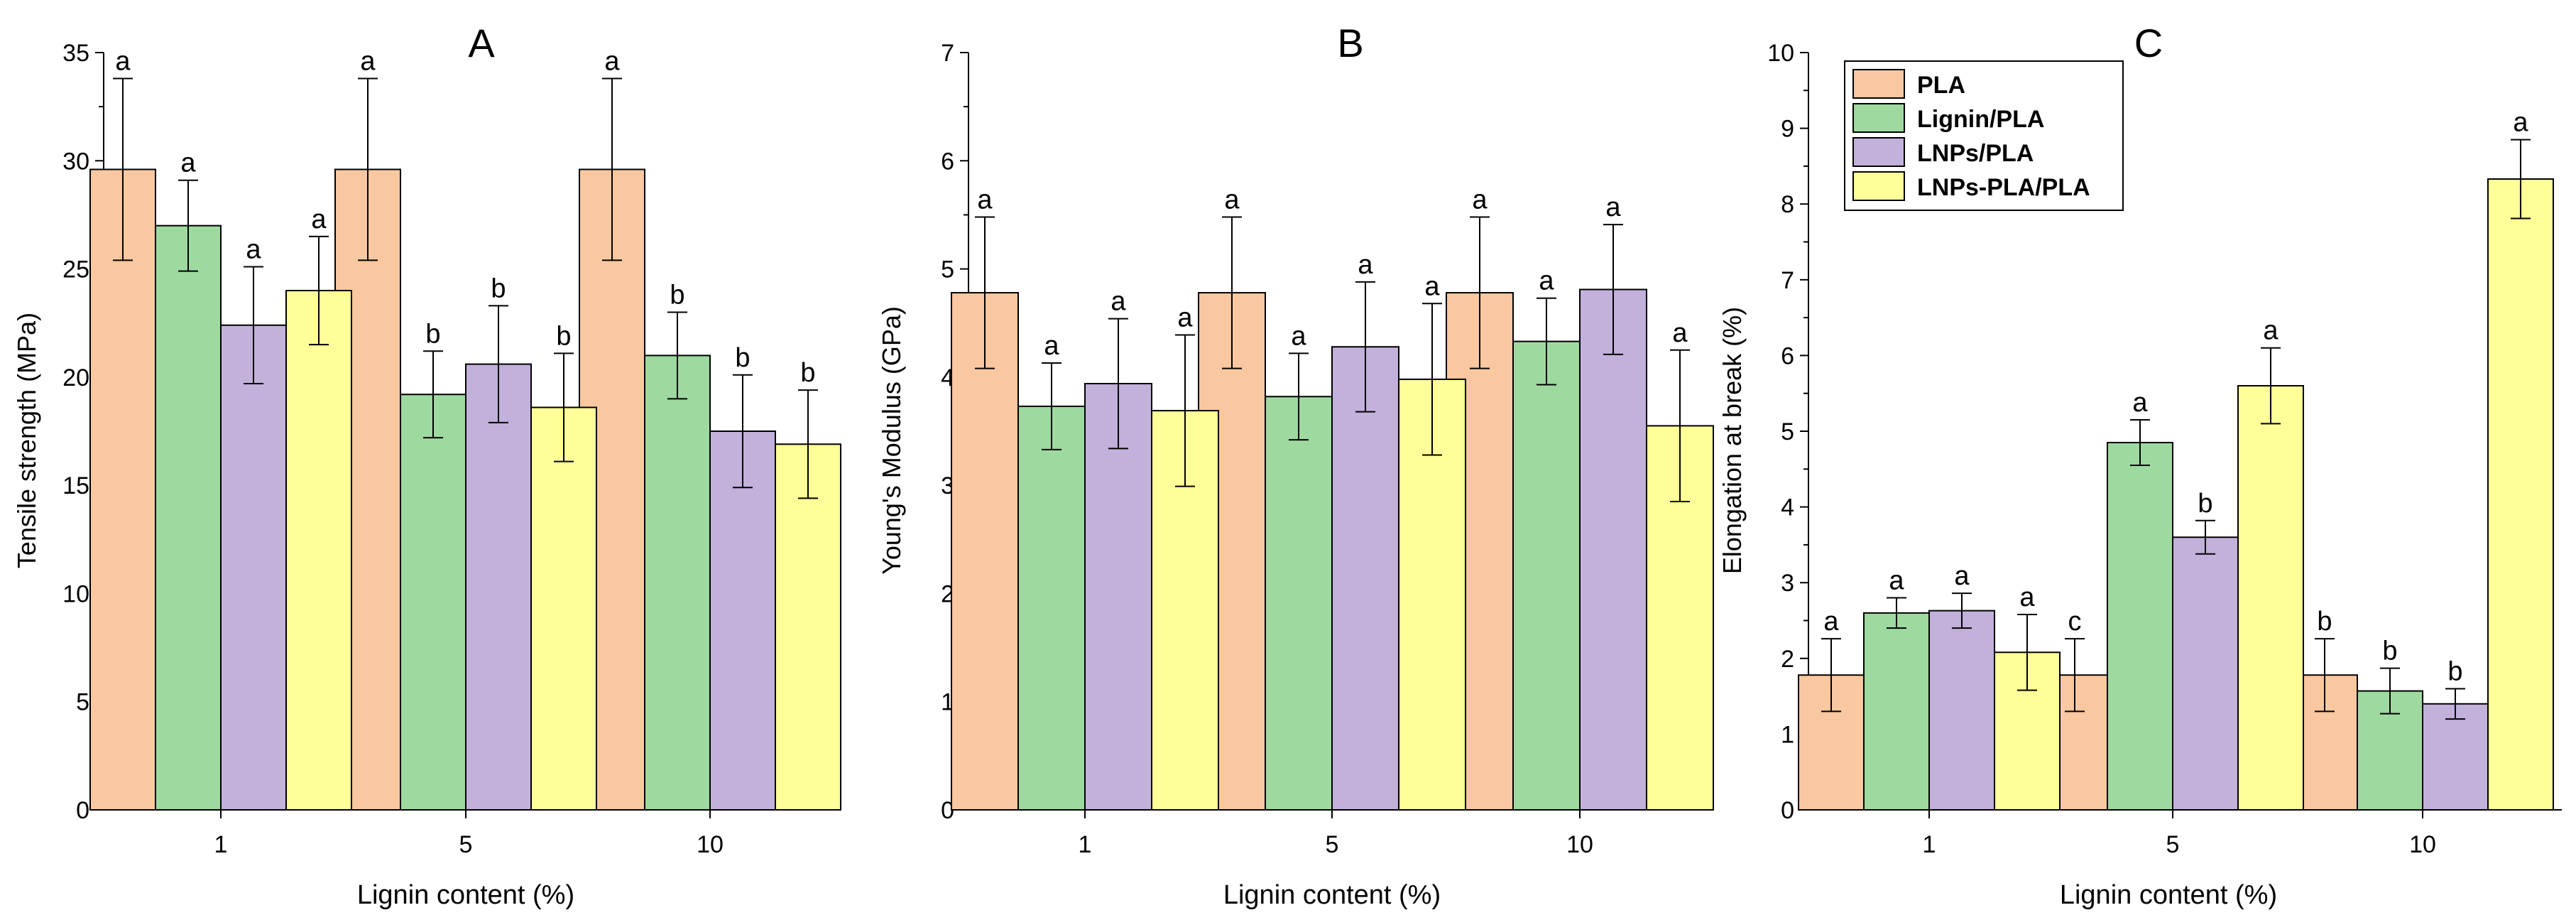 This screenshot has width=2576, height=915. What do you see at coordinates (2173, 844) in the screenshot?
I see `panel-c-xtick-label: 5` at bounding box center [2173, 844].